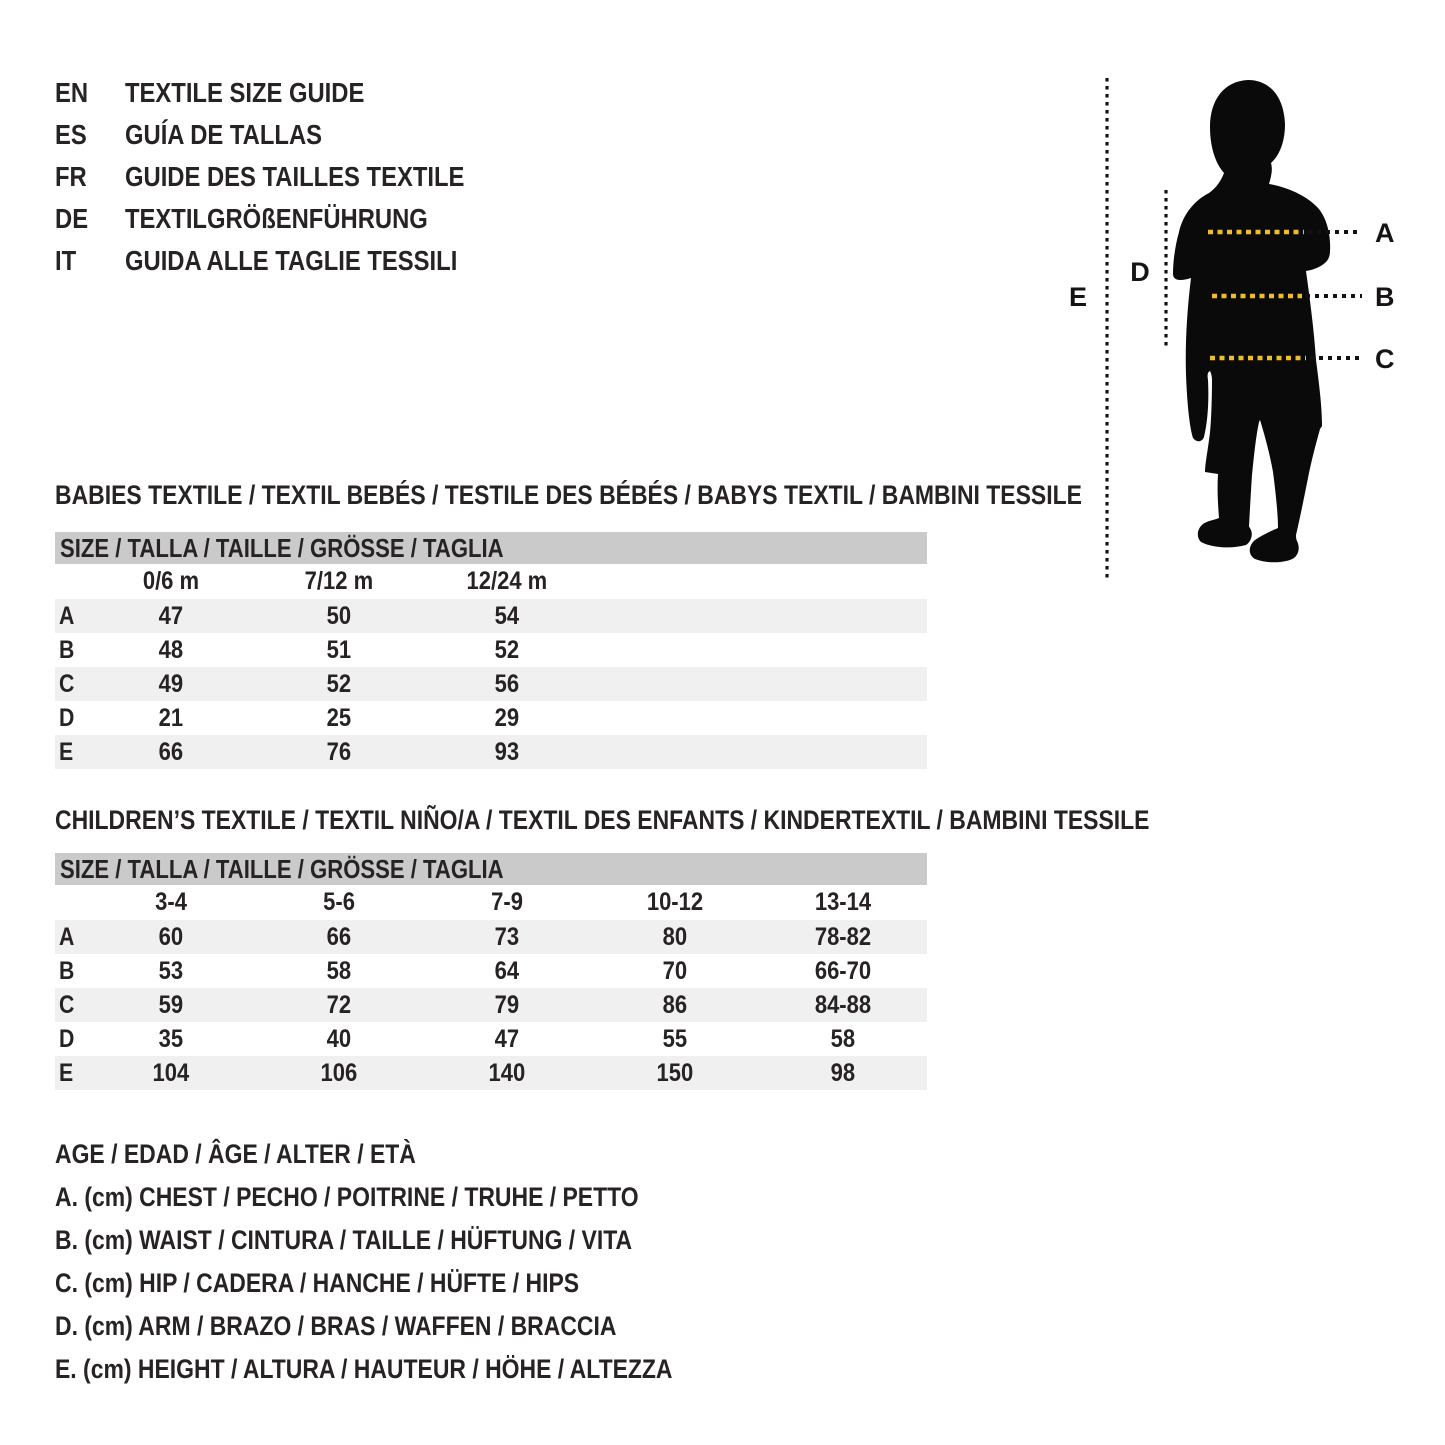  Describe the element at coordinates (491, 1039) in the screenshot. I see `table-row: D 35 40 47 55 58` at that location.